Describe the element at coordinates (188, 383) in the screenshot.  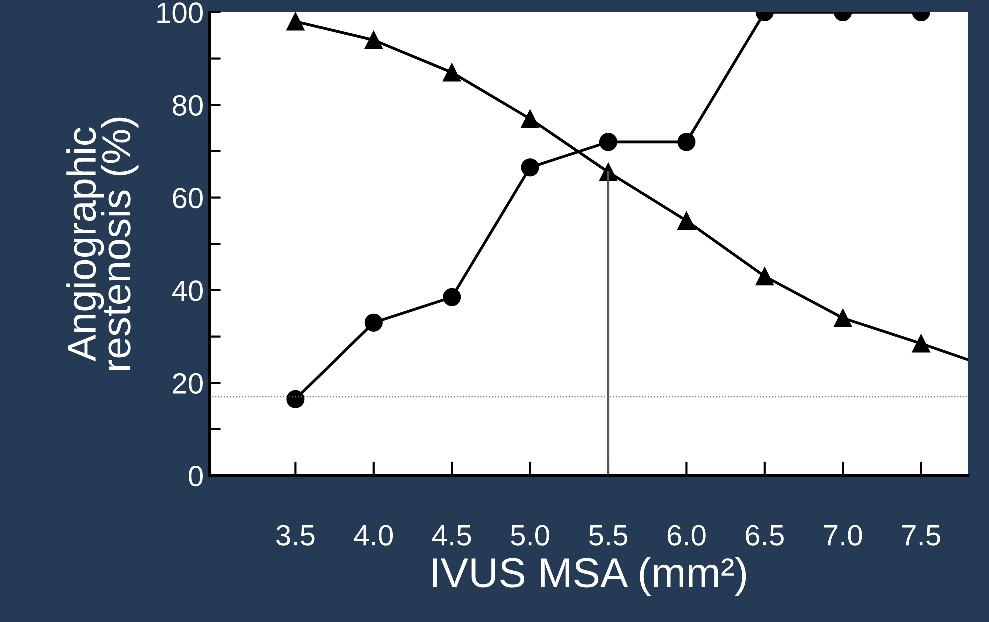
I see `y-tick-label: 20` at that location.